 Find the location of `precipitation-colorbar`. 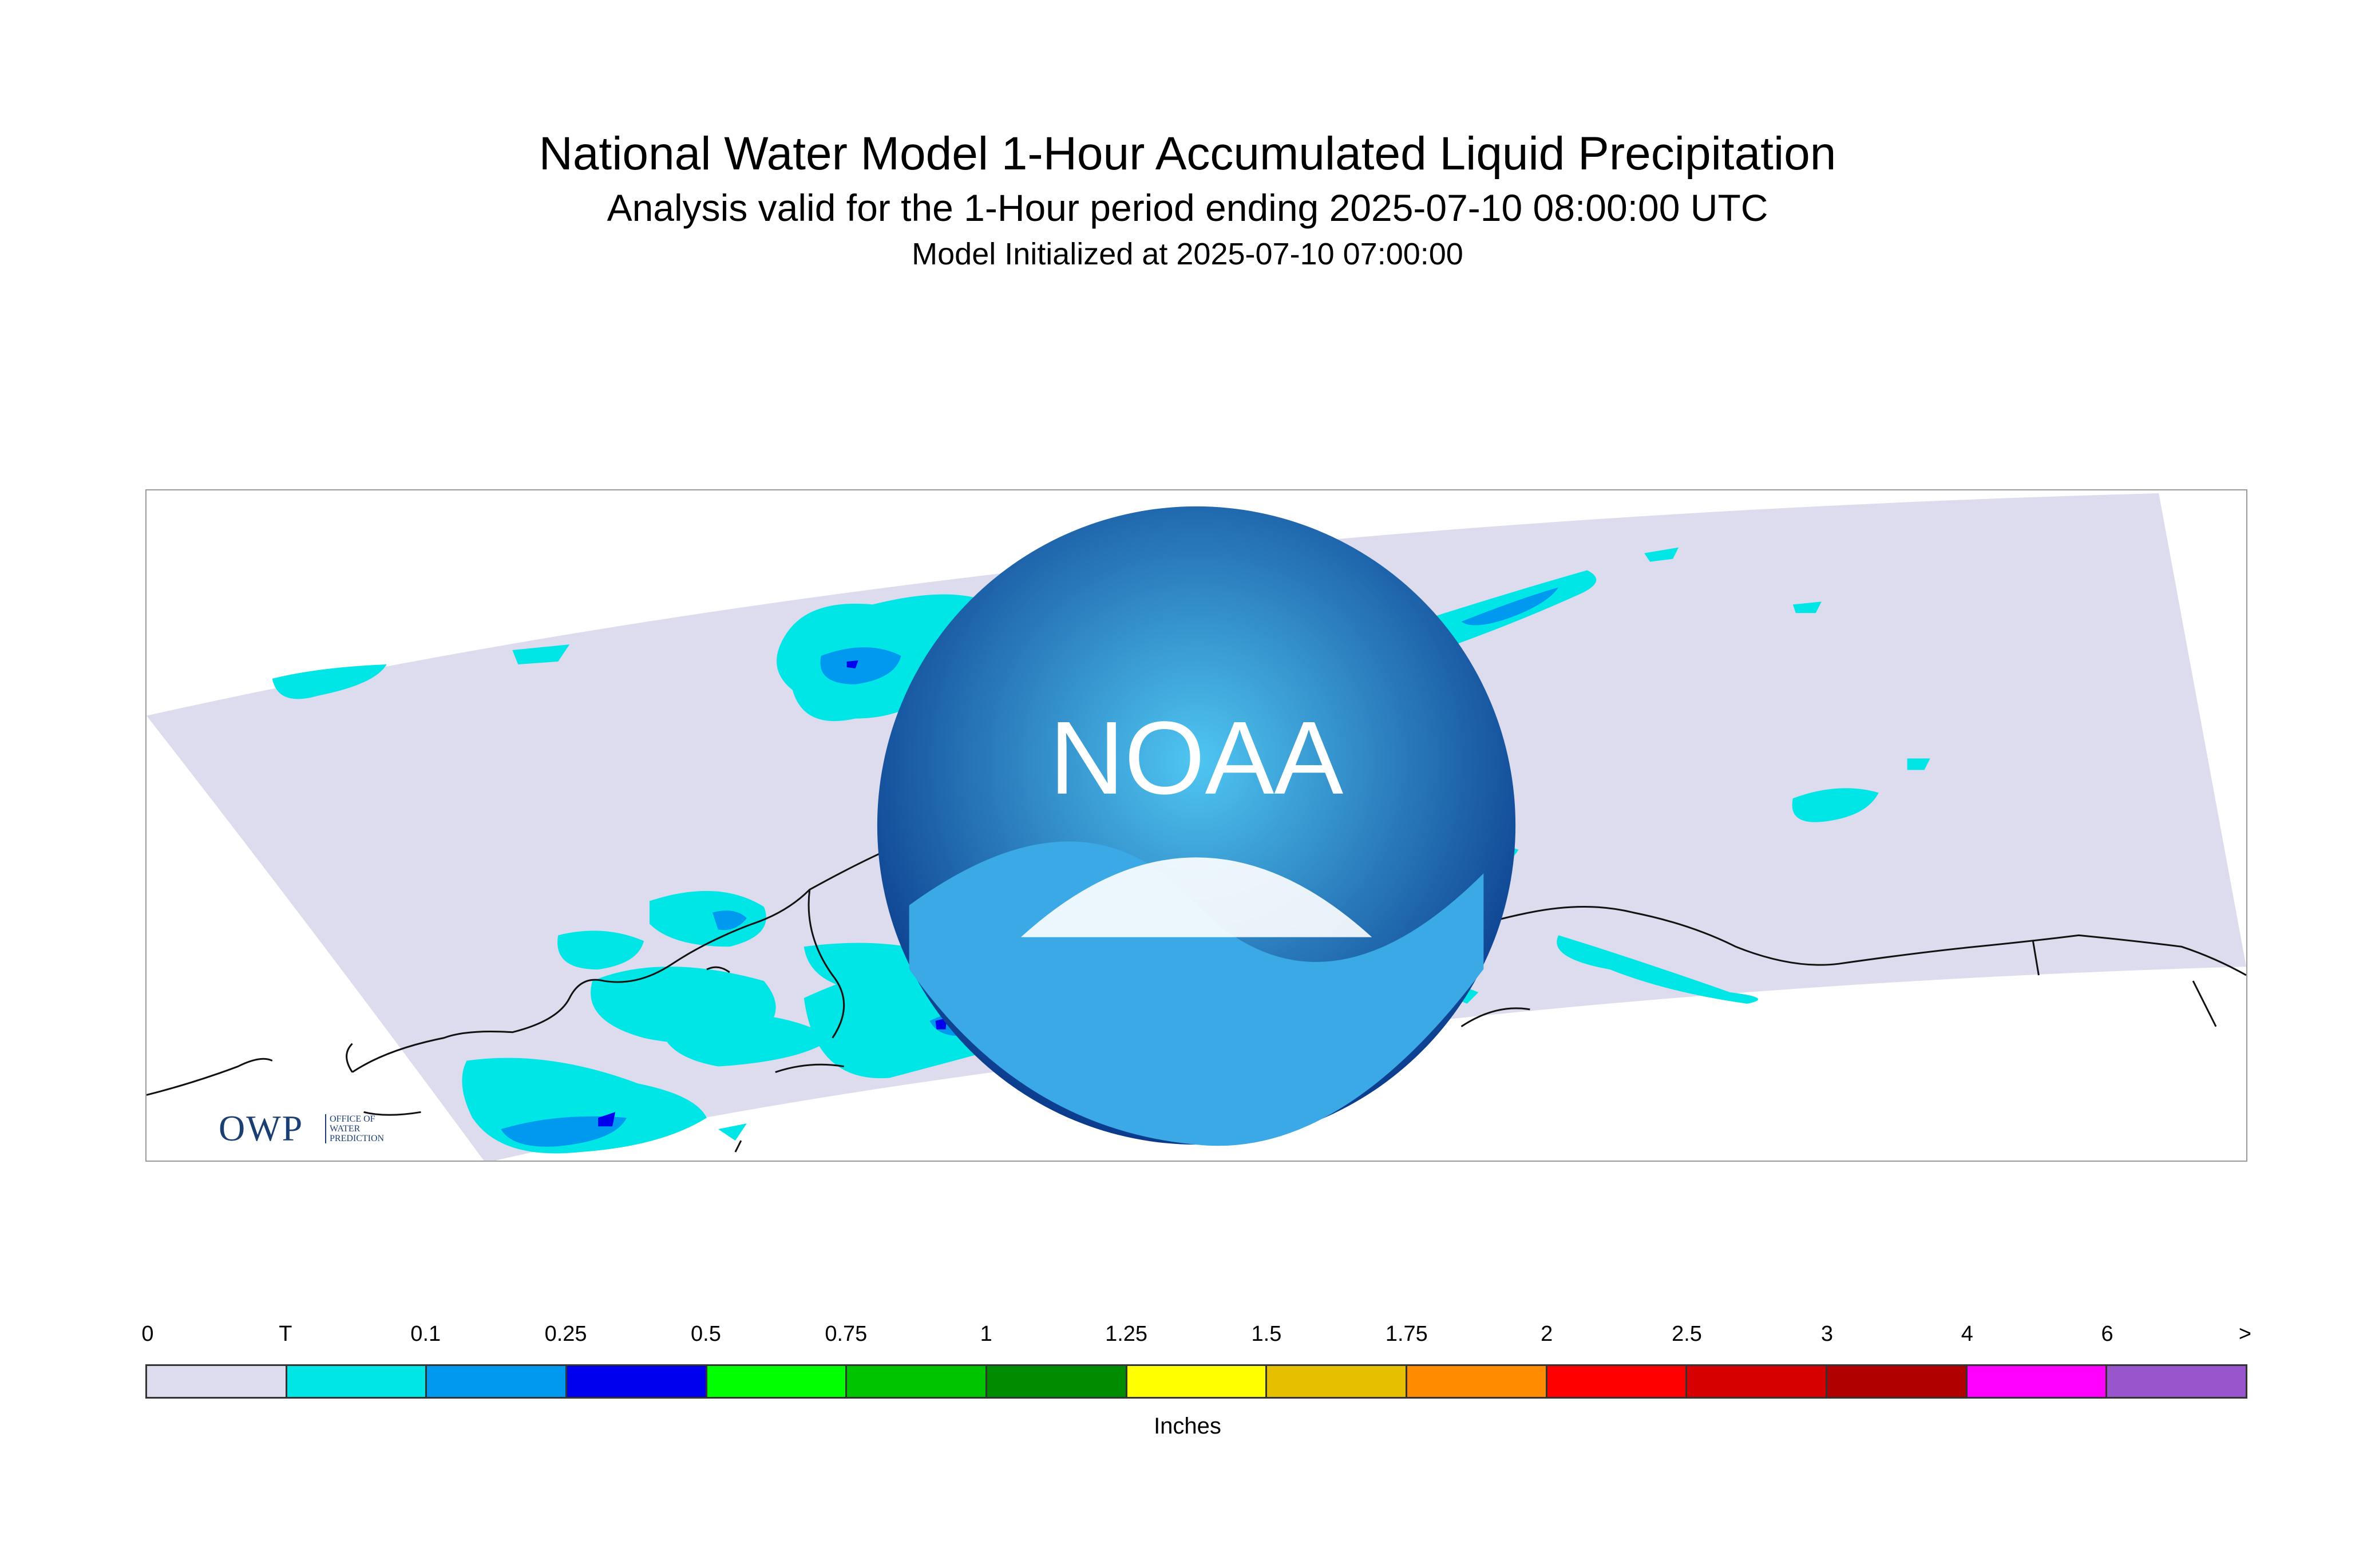

precipitation-colorbar is located at coordinates (1196, 1381).